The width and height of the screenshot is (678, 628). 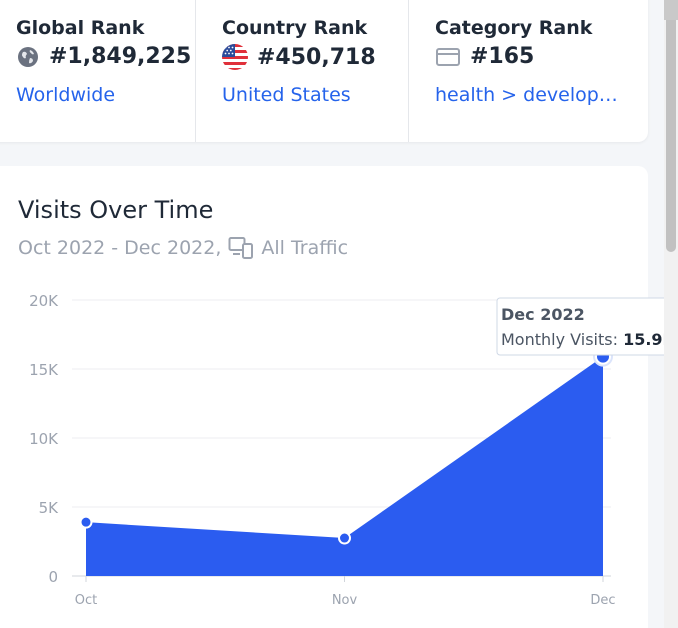 I want to click on tooltip-line: Monthly Visits: 15.9K, so click(x=588, y=339).